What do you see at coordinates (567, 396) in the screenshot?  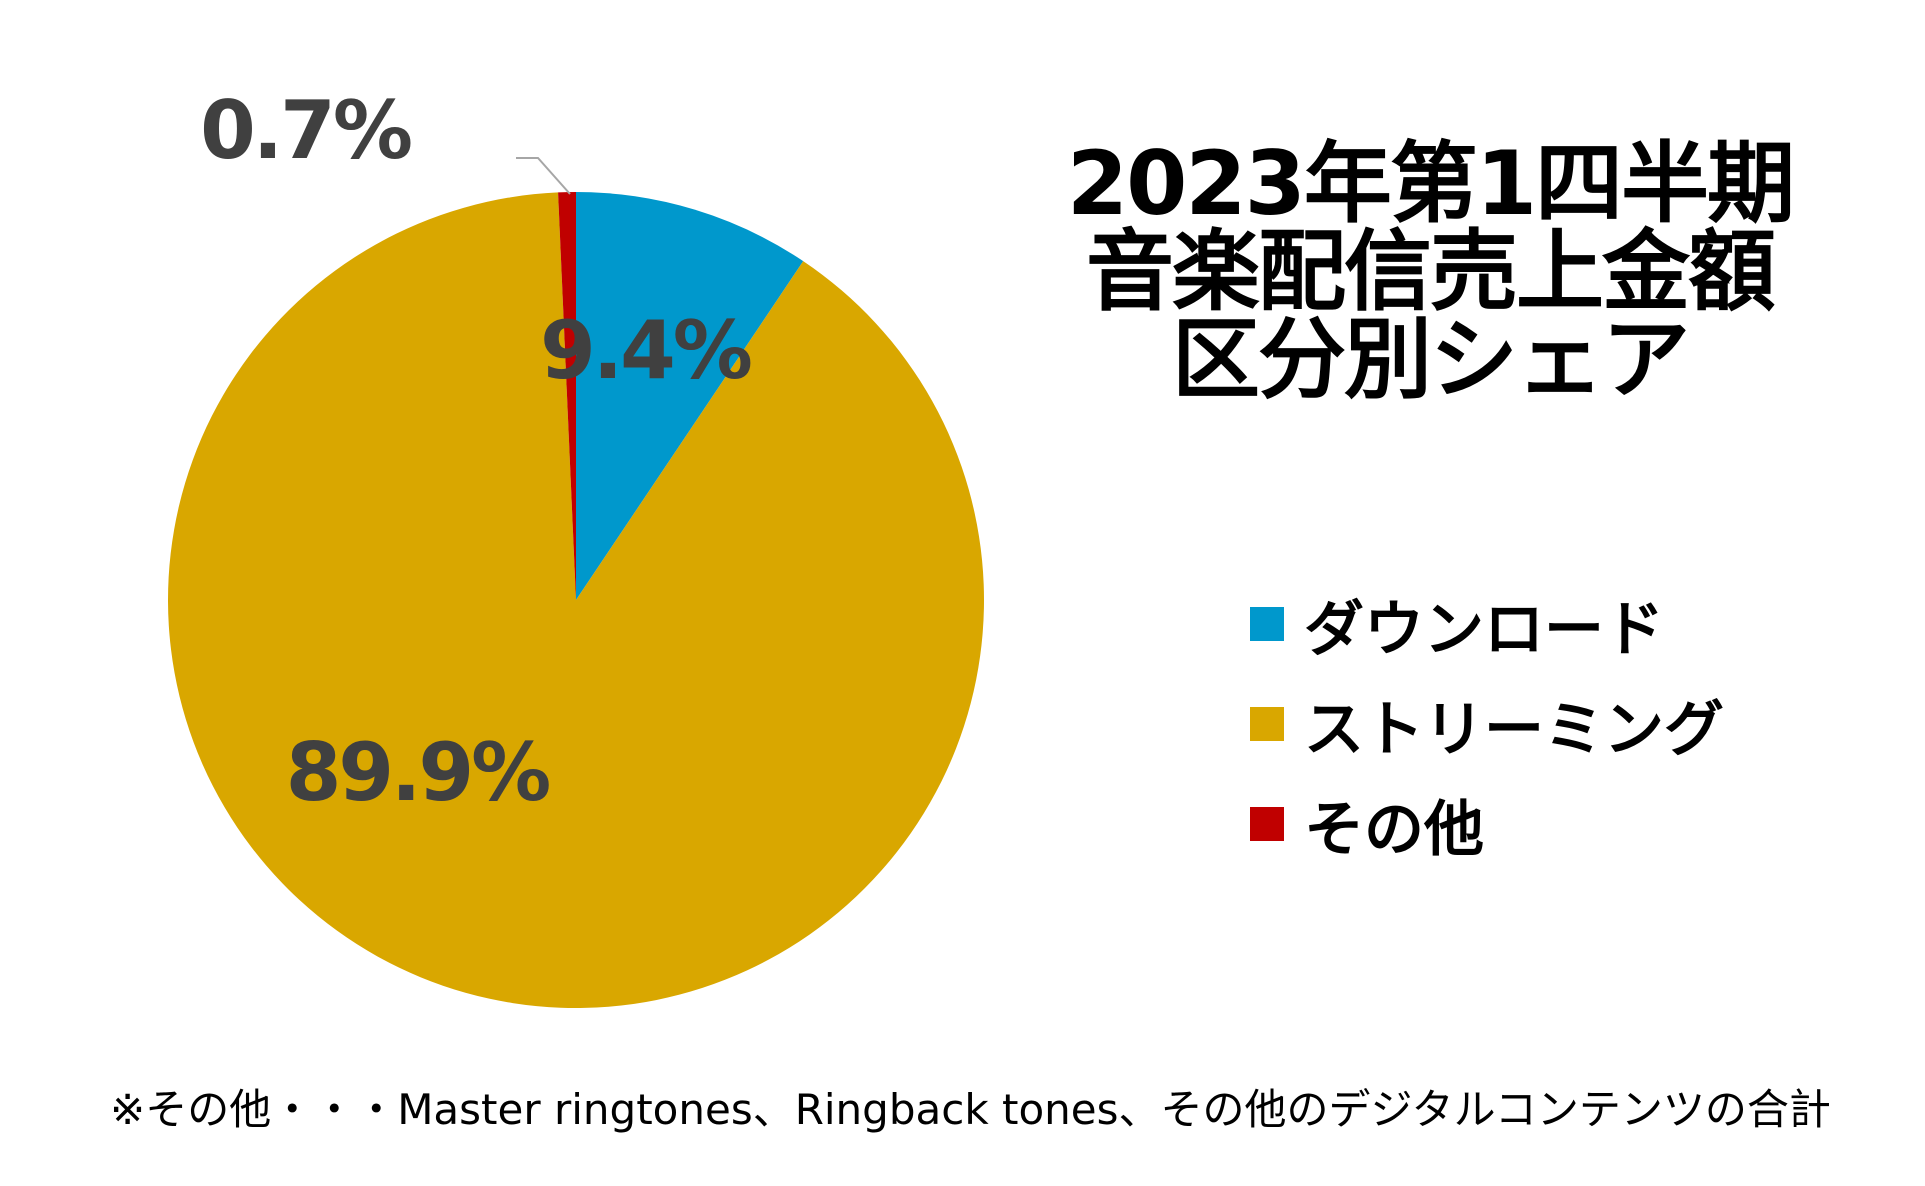 I see `pie-slice-other` at bounding box center [567, 396].